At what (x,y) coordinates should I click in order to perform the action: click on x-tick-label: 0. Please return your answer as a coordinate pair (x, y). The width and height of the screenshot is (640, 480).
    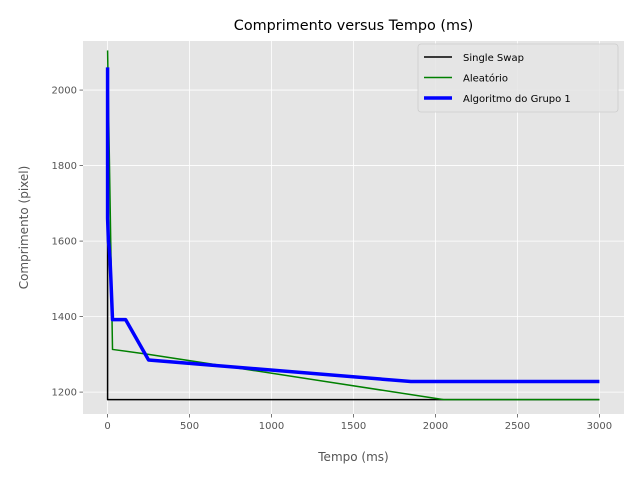
    Looking at the image, I should click on (107, 426).